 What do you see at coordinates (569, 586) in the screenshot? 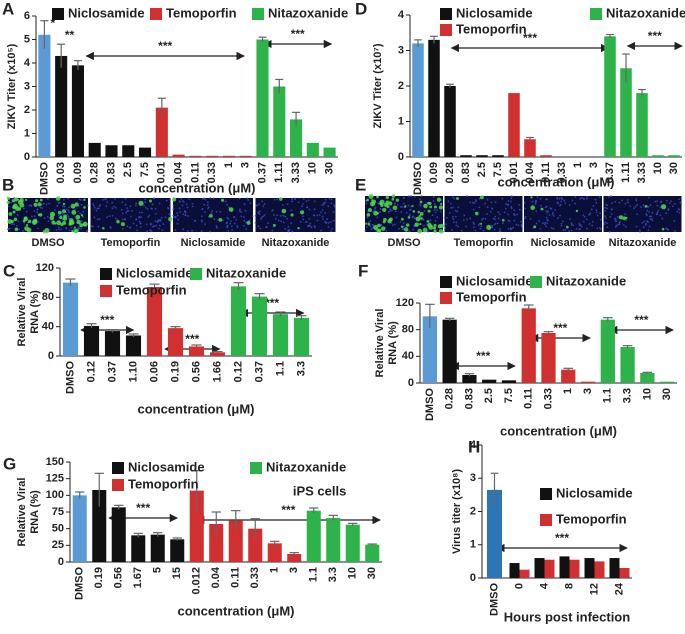
I see `x-tick-label: 8` at bounding box center [569, 586].